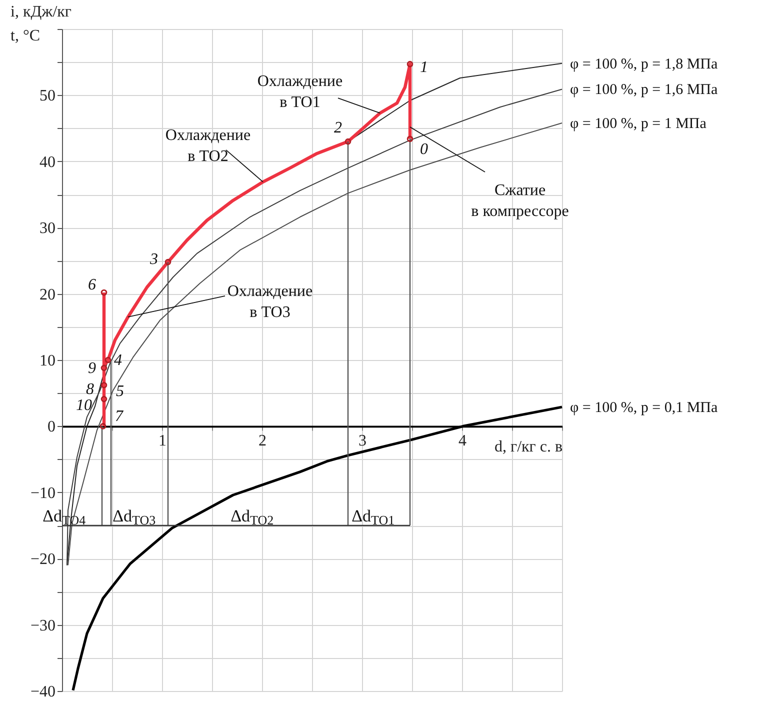 This screenshot has width=764, height=702. What do you see at coordinates (300, 92) in the screenshot?
I see `annotation: Охлаждение в ТО1` at bounding box center [300, 92].